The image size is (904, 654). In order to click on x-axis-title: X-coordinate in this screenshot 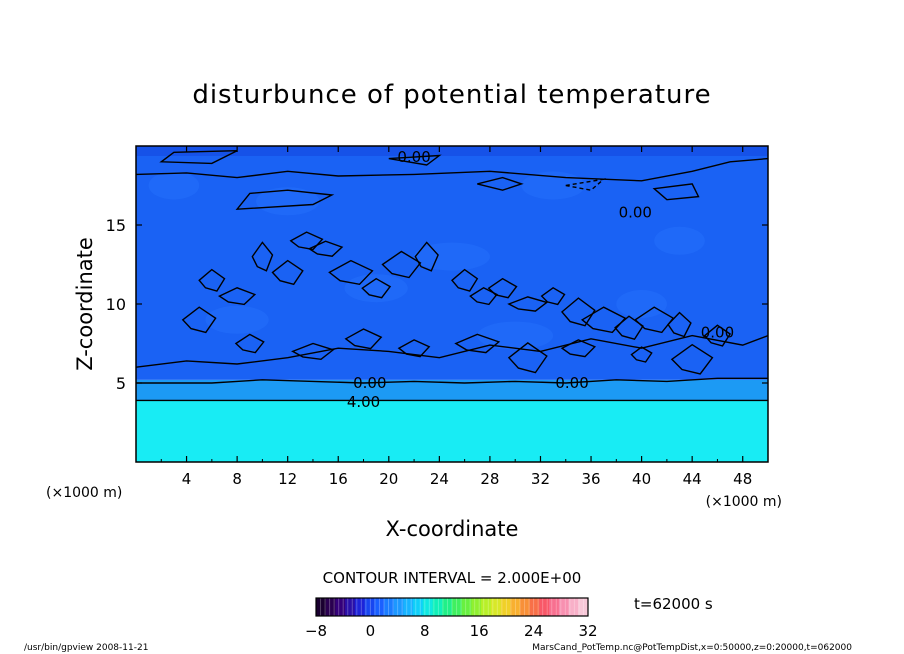, I will do `click(452, 529)`.